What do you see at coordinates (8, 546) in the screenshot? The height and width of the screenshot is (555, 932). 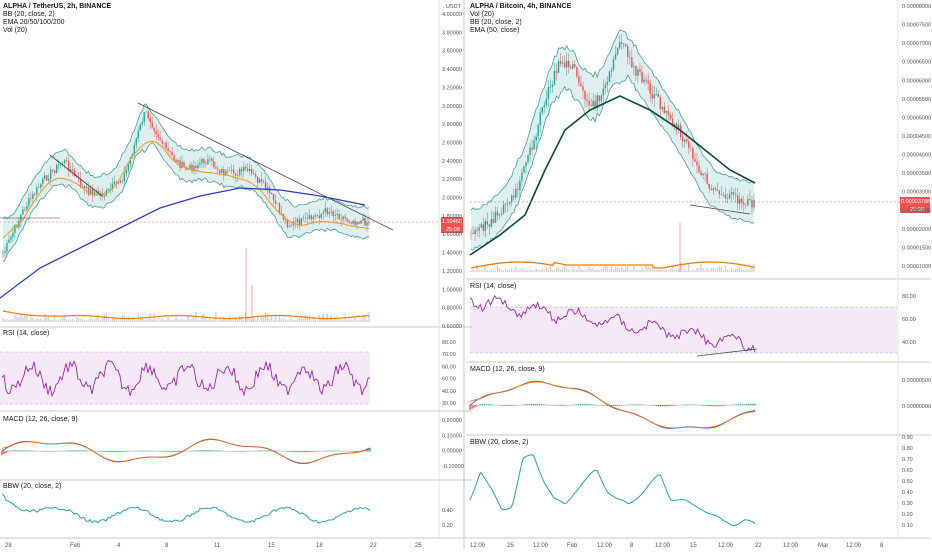 I see `left-x-label-0: 28` at bounding box center [8, 546].